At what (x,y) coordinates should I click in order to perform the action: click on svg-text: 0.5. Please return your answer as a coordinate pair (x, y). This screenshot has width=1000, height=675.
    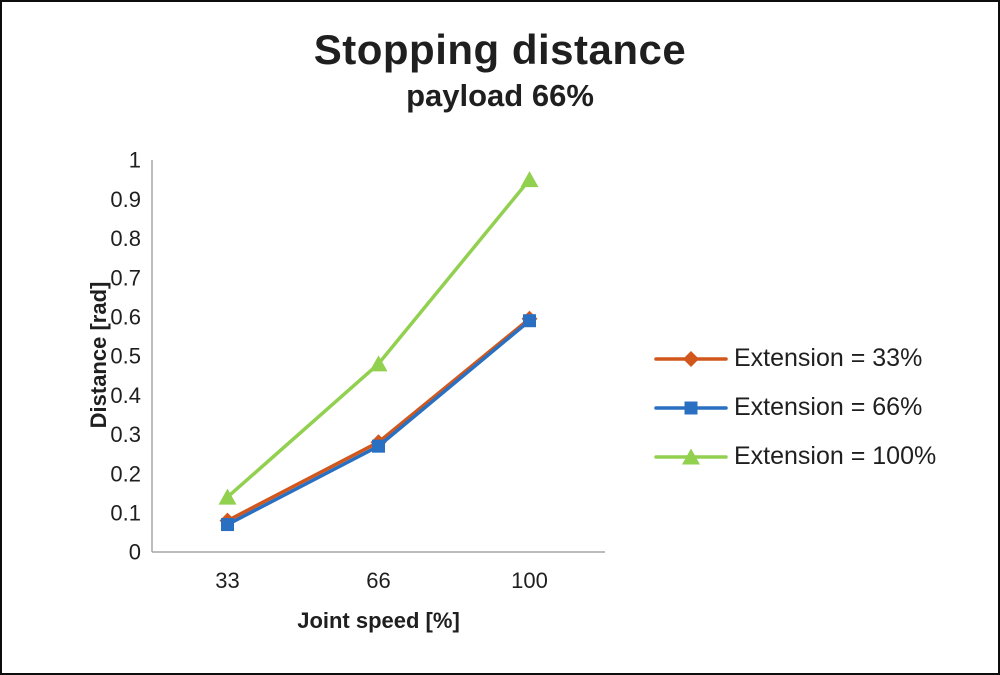
    Looking at the image, I should click on (125, 356).